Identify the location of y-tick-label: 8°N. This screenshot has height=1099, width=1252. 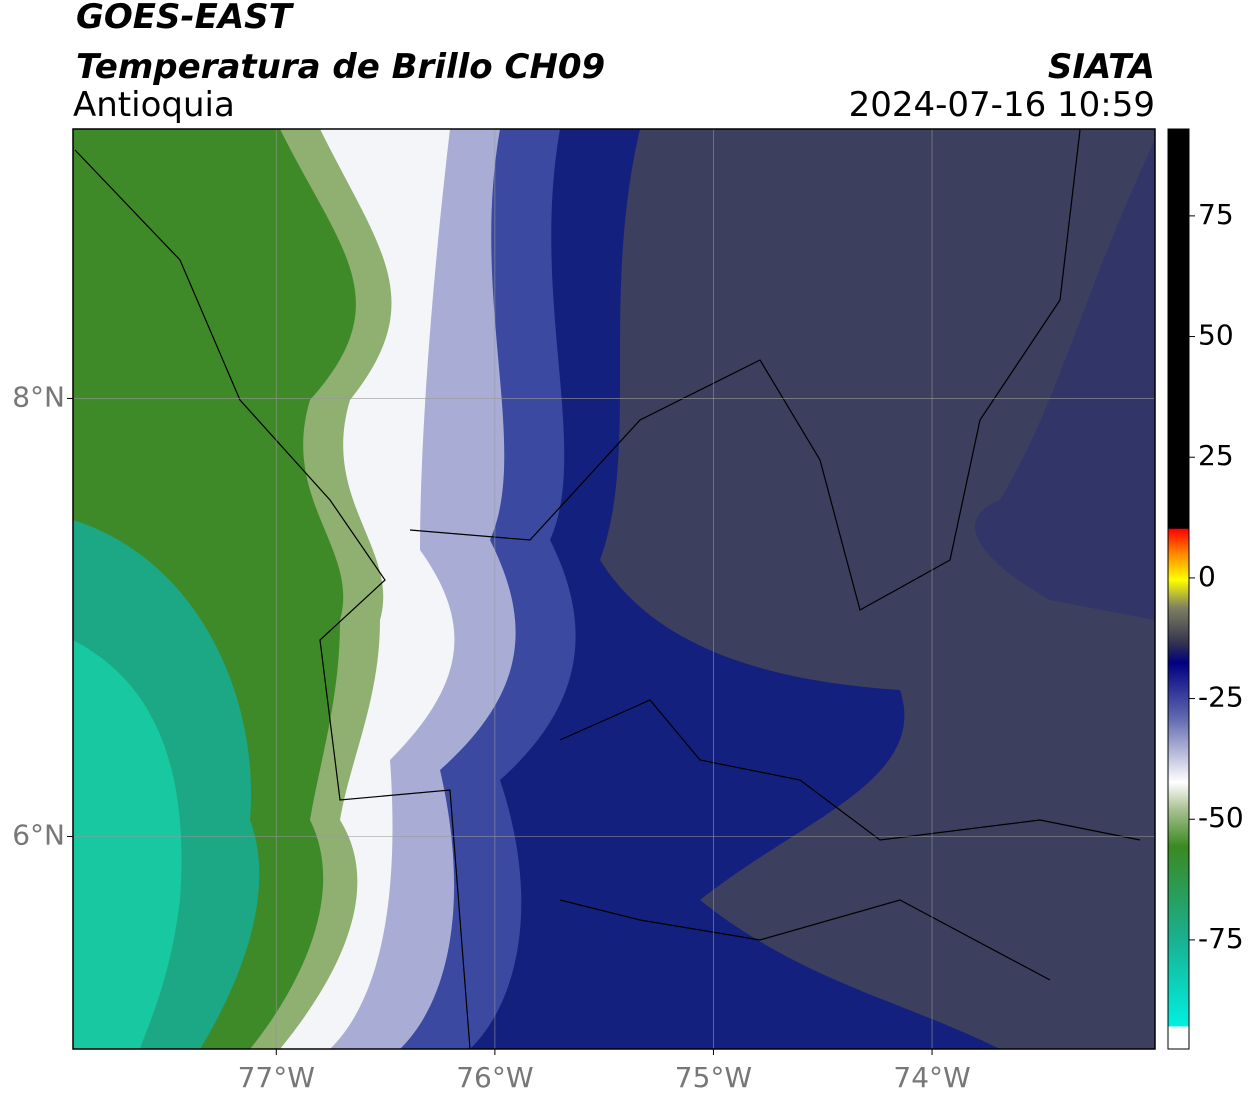
(38, 396).